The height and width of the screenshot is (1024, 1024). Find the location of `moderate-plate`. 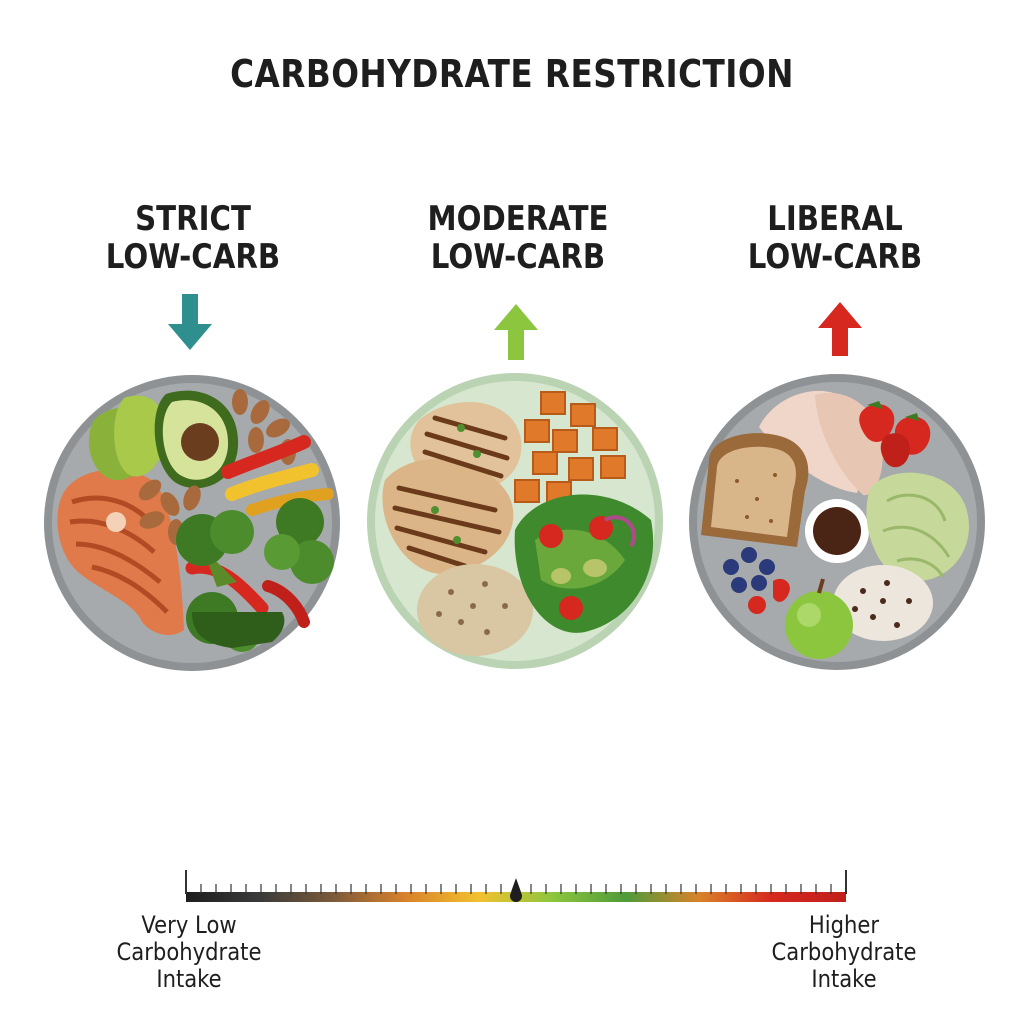

moderate-plate is located at coordinates (515, 521).